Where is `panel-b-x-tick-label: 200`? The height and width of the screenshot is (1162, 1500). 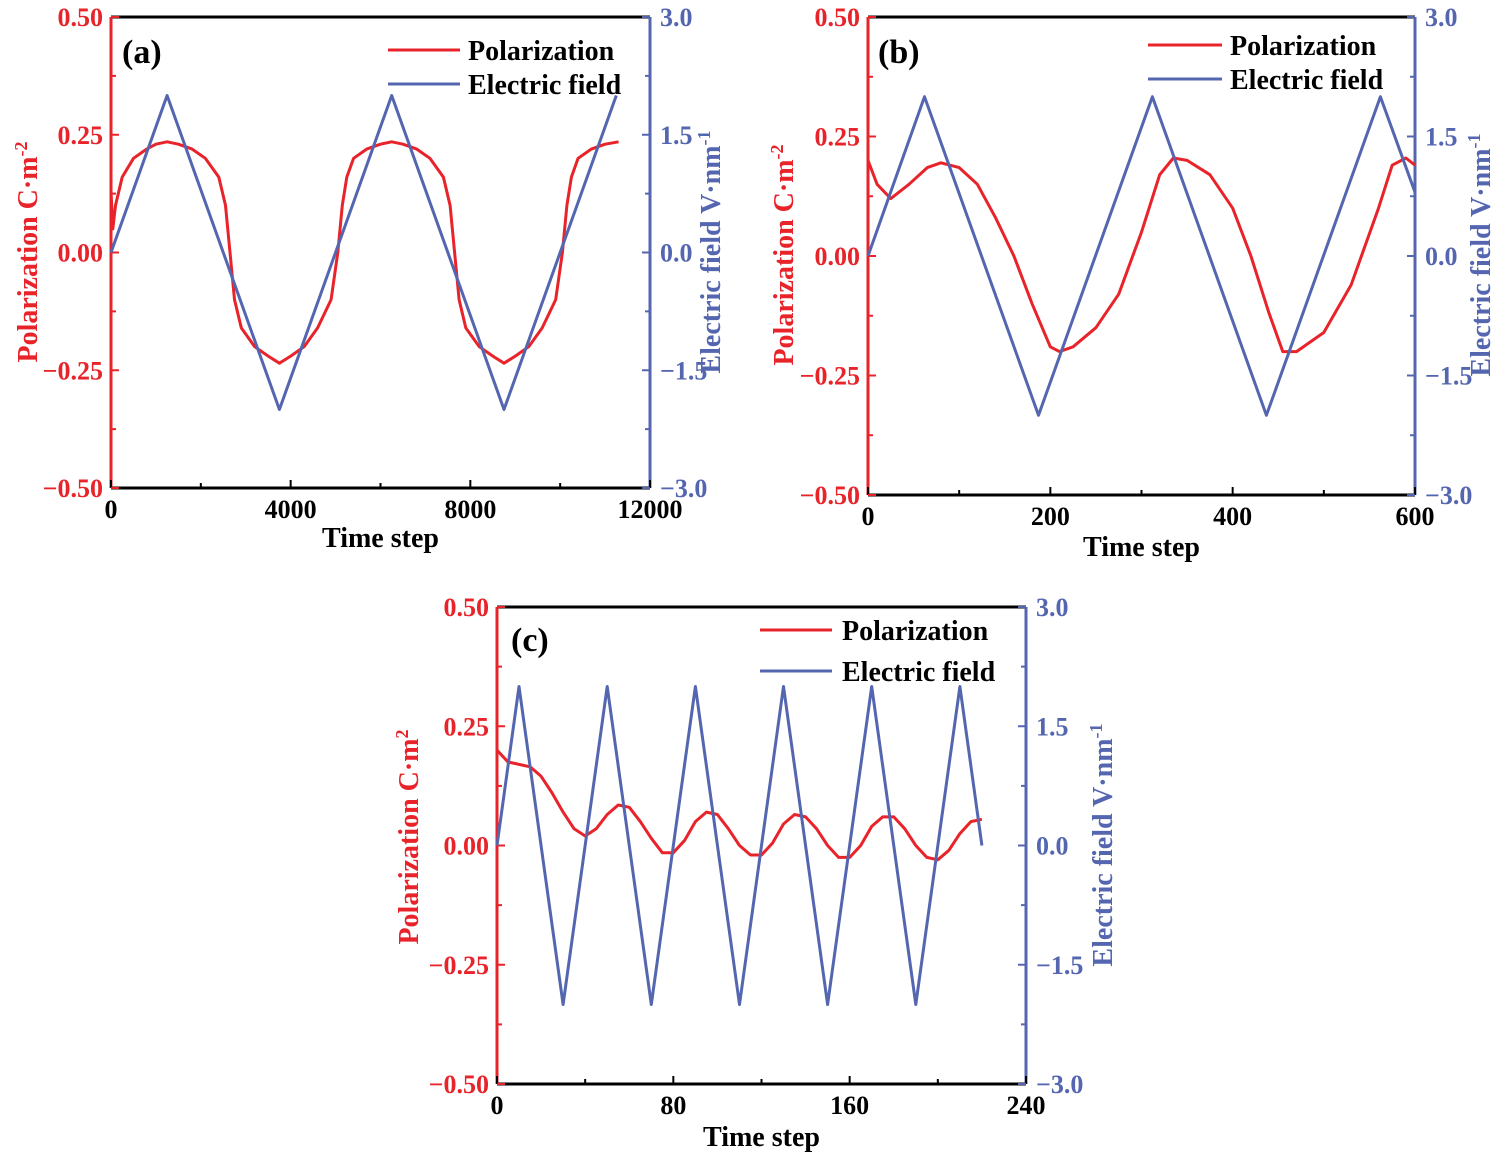 panel-b-x-tick-label: 200 is located at coordinates (1050, 516).